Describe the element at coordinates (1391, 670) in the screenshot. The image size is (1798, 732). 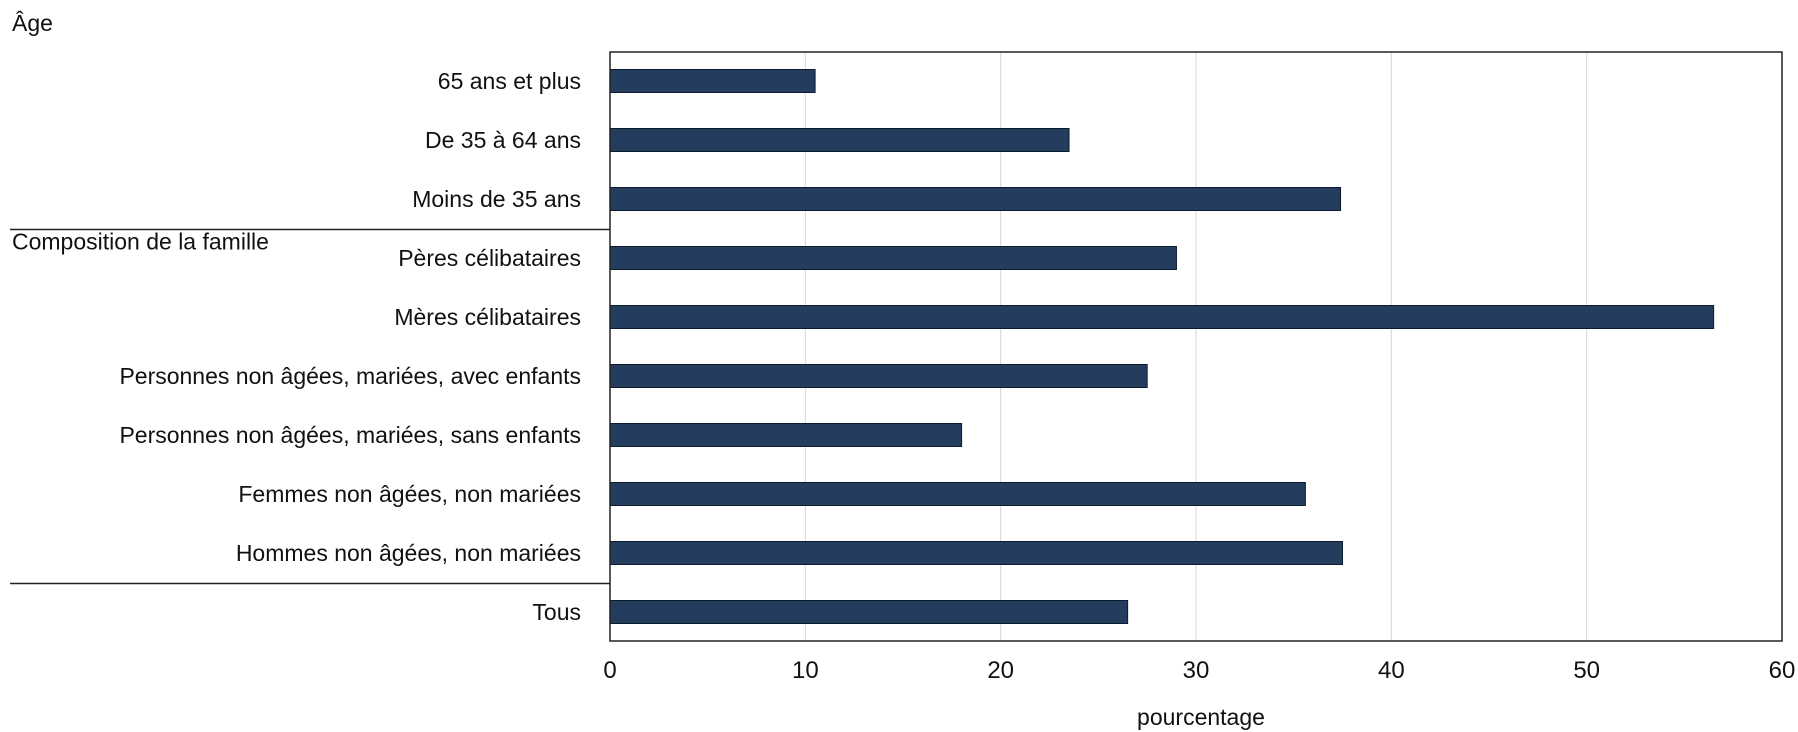
I see `x-tick-label: 40` at that location.